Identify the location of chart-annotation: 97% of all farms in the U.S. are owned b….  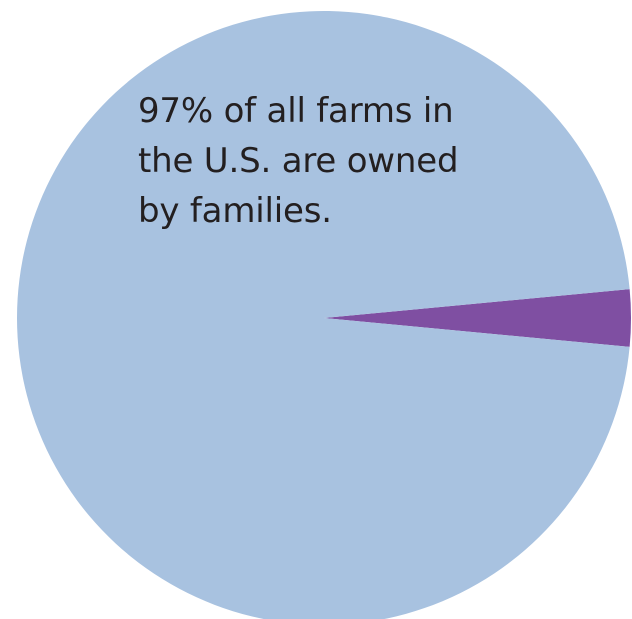
(328, 161).